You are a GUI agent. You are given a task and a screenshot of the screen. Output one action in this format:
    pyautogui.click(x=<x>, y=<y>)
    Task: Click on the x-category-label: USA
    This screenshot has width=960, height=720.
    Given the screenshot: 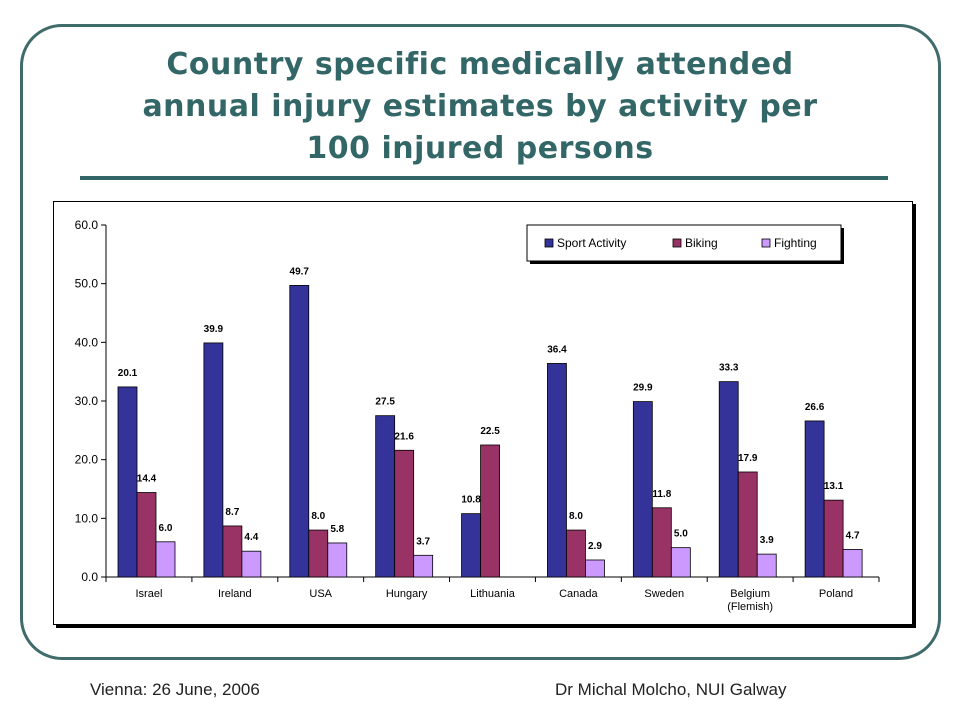 What is the action you would take?
    pyautogui.click(x=320, y=594)
    